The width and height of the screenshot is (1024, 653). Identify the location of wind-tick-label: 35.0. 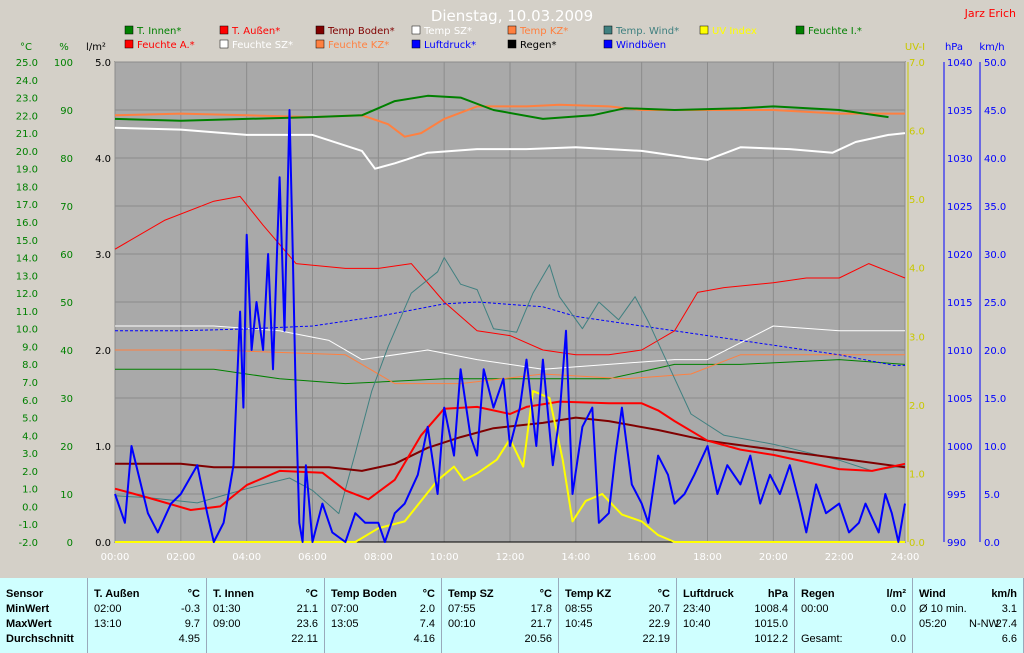
(995, 207).